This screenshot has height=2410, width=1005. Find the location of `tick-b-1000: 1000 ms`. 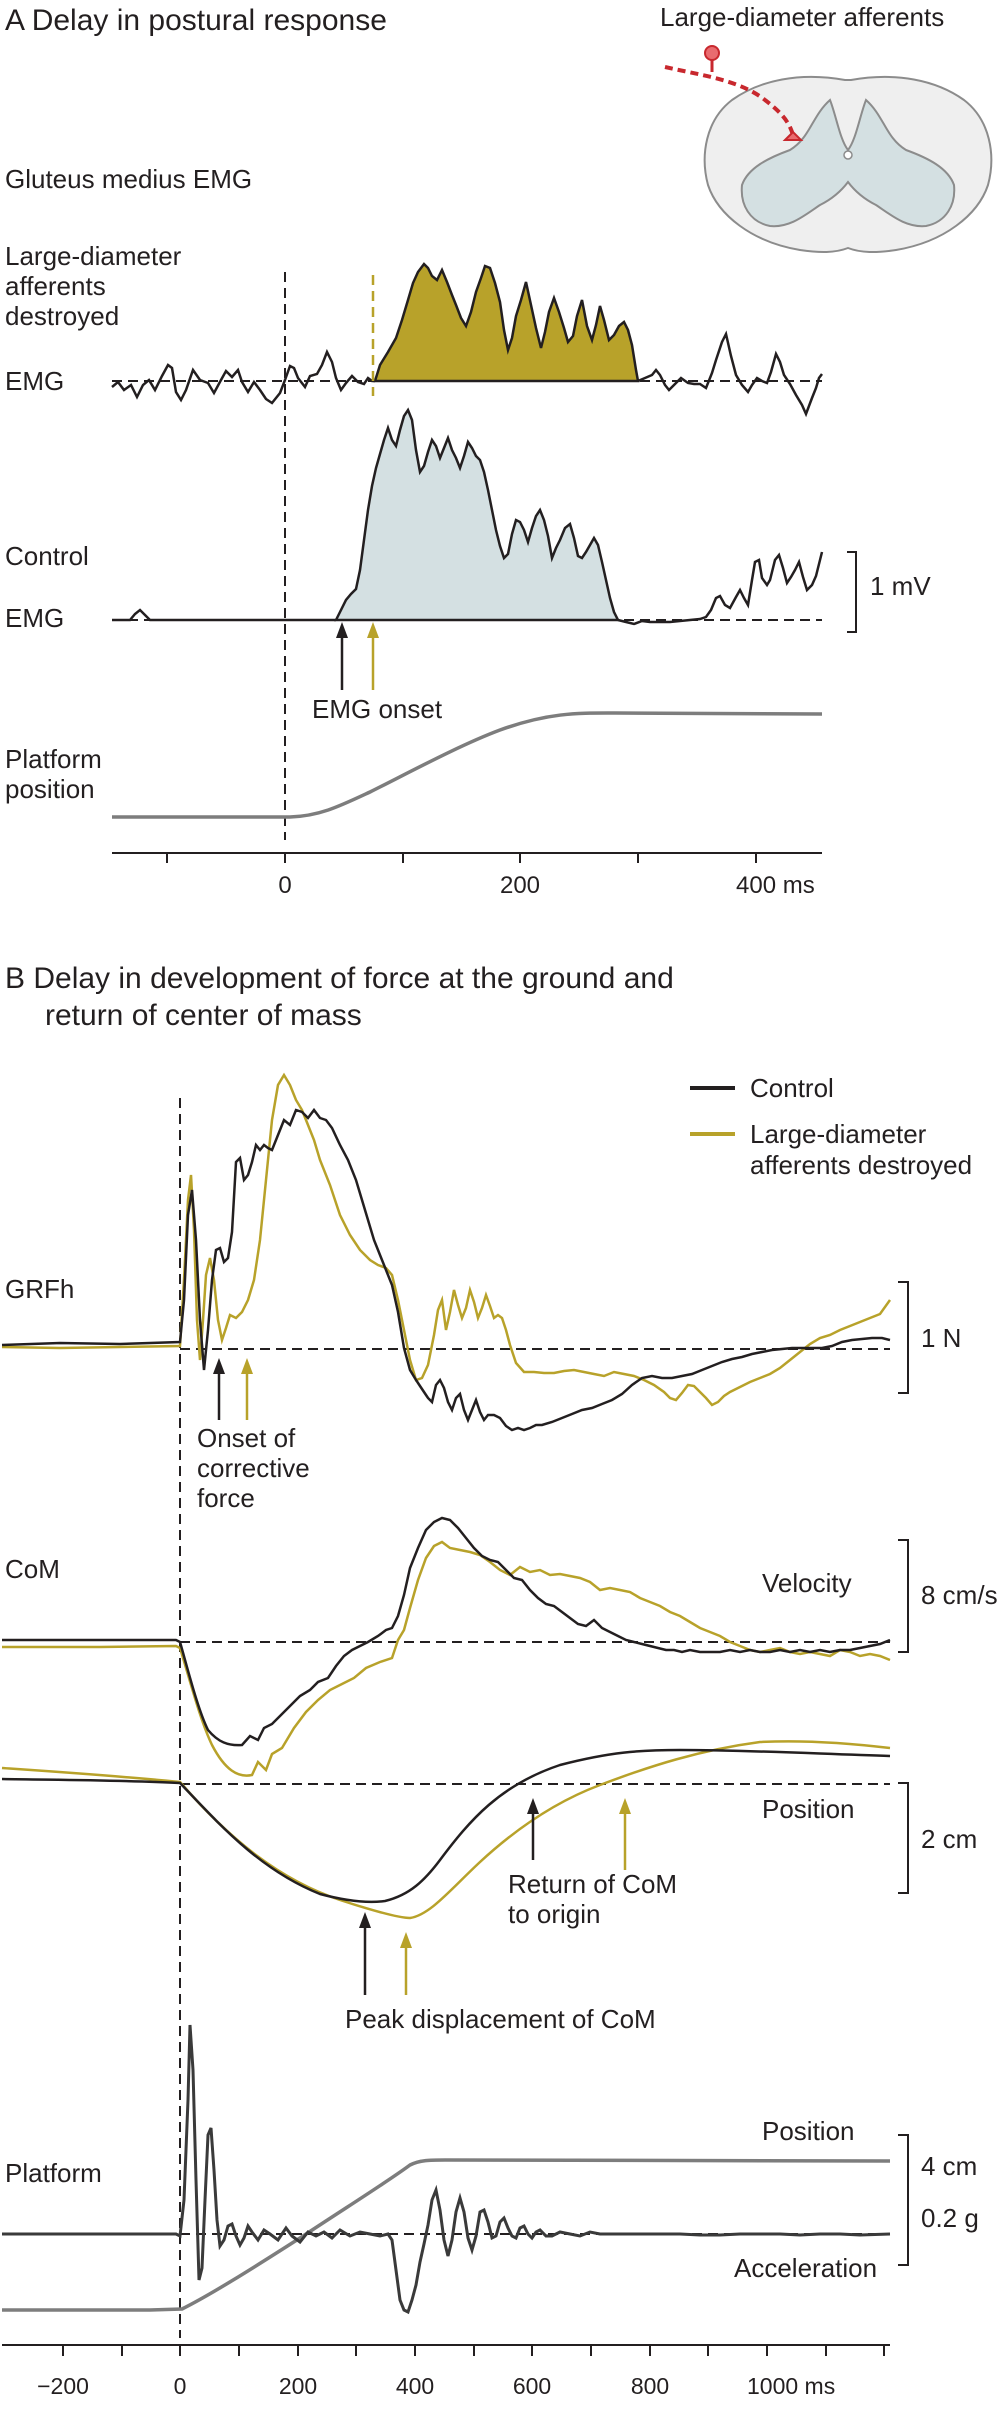

tick-b-1000: 1000 ms is located at coordinates (791, 2386).